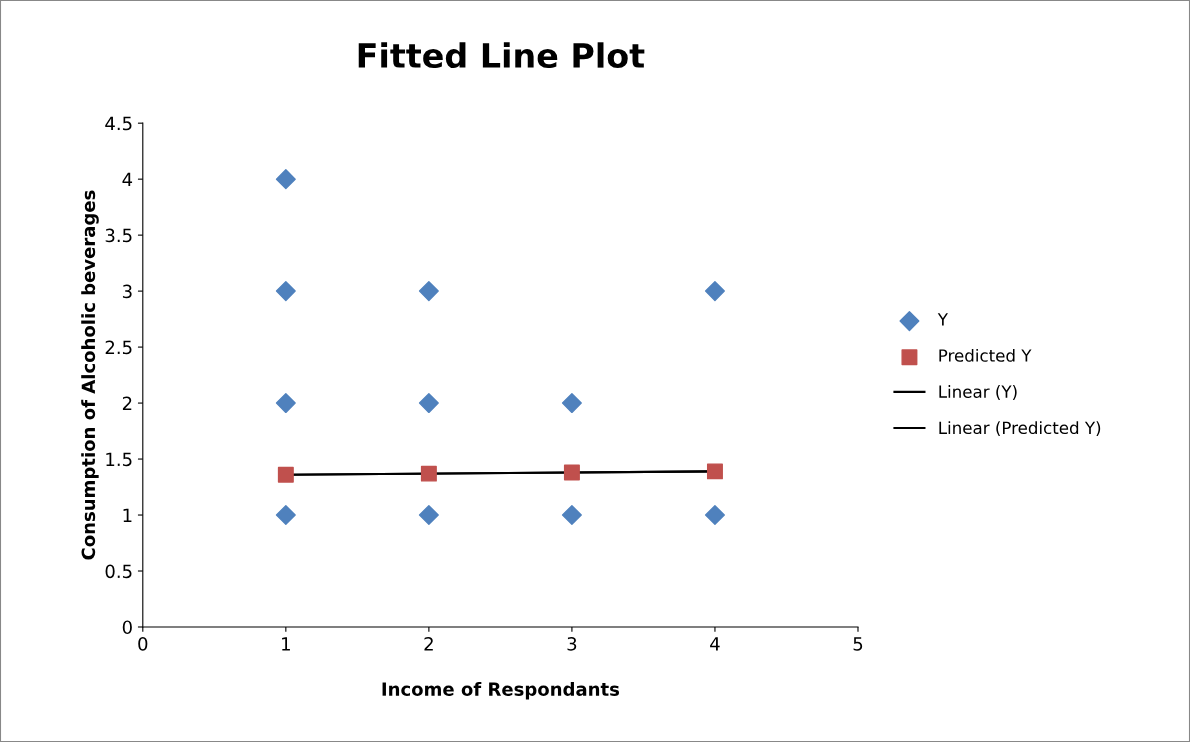 The image size is (1190, 742). What do you see at coordinates (942, 319) in the screenshot?
I see `legend-label: Y` at bounding box center [942, 319].